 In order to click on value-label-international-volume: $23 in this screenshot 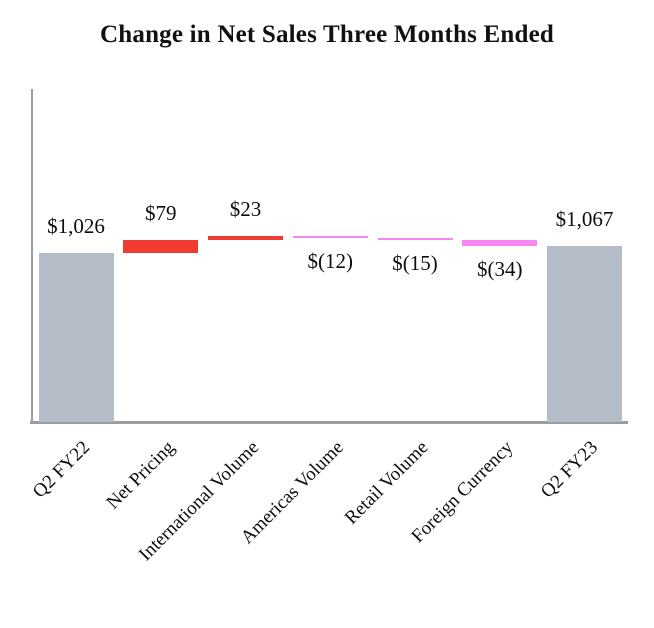, I will do `click(245, 208)`.